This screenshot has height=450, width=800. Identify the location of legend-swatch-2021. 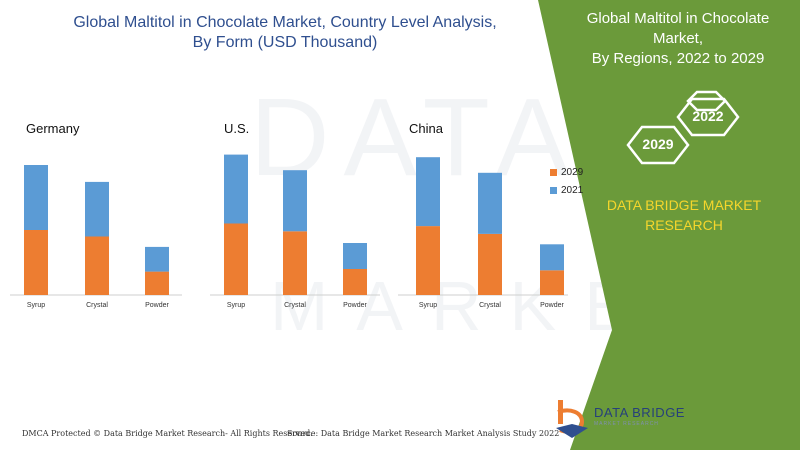
(553, 190).